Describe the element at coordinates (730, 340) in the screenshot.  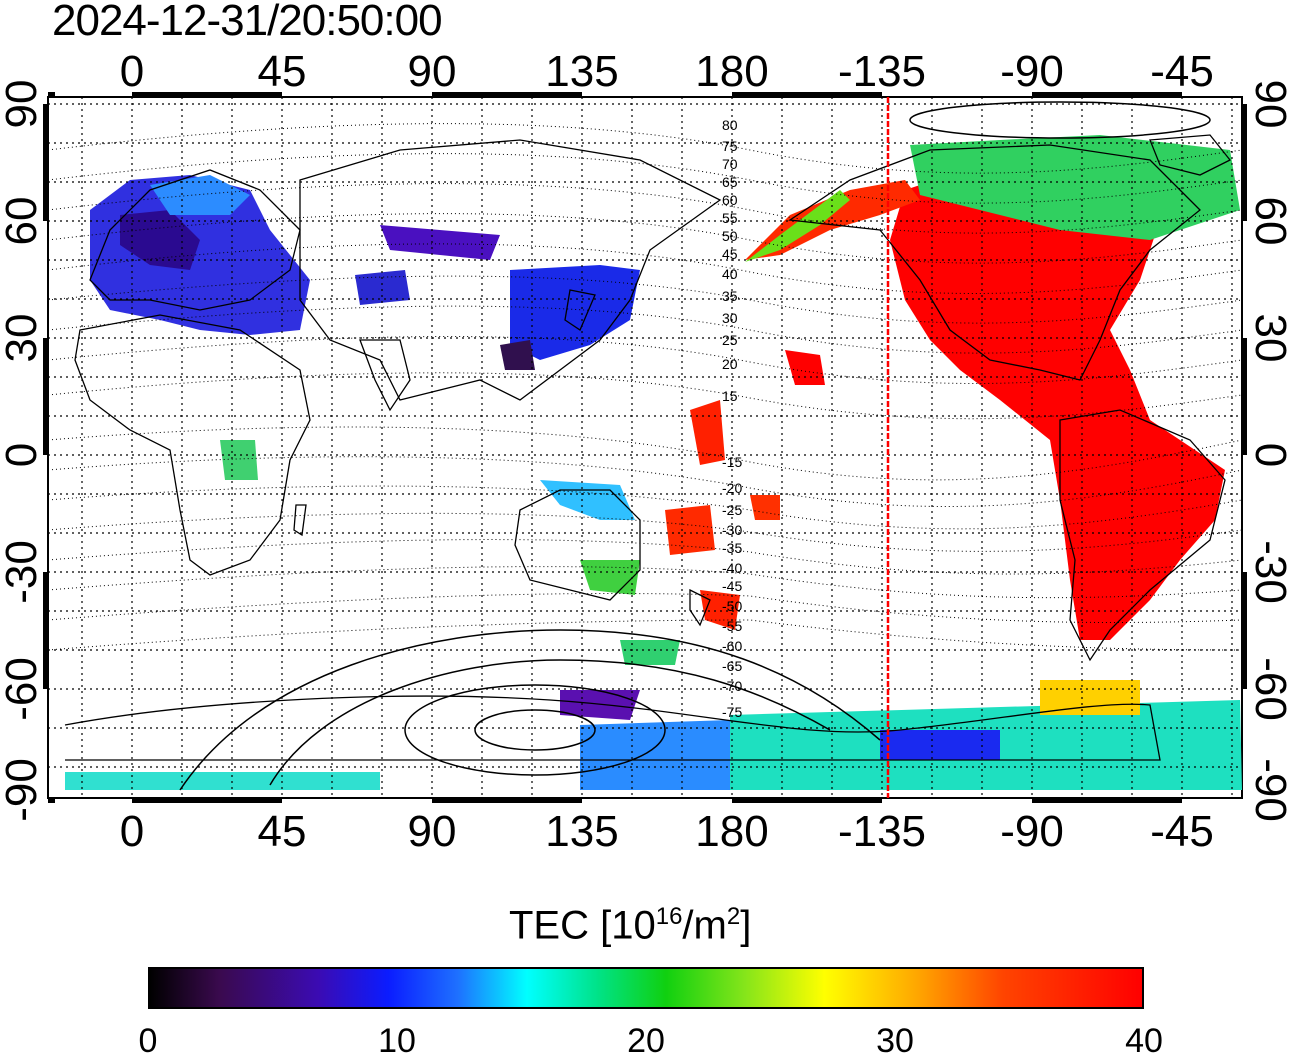
I see `mag-lat-label: 25` at that location.